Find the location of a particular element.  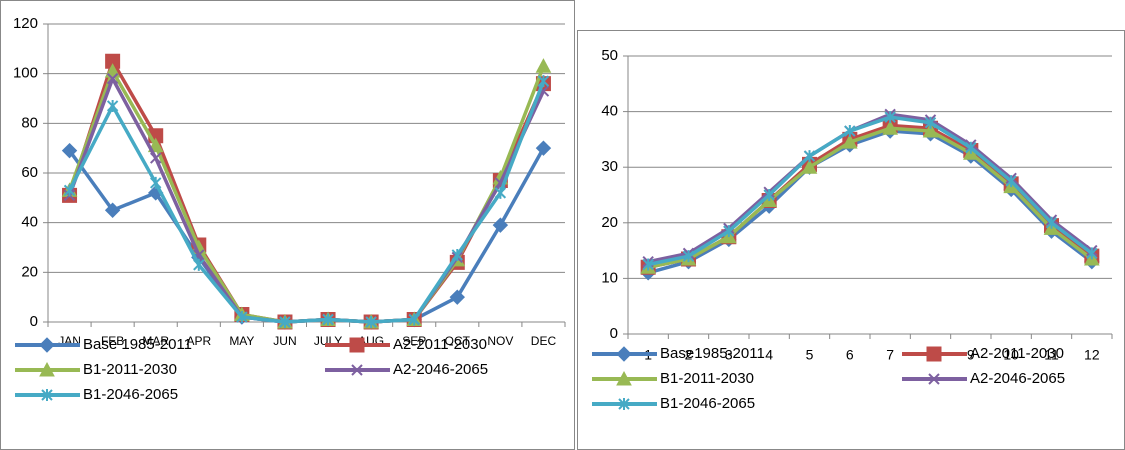

y-tick-label: 80 is located at coordinates (29, 122).